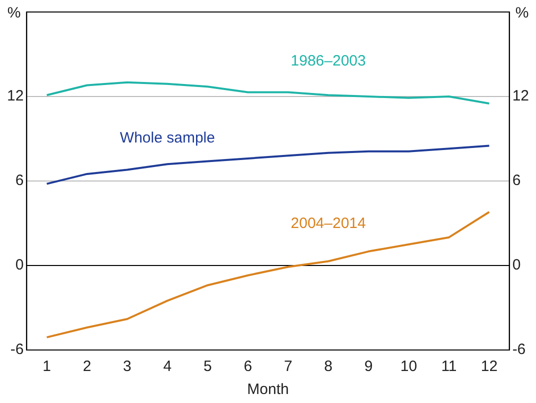 This screenshot has width=536, height=403. I want to click on x-tick-label: 9, so click(368, 367).